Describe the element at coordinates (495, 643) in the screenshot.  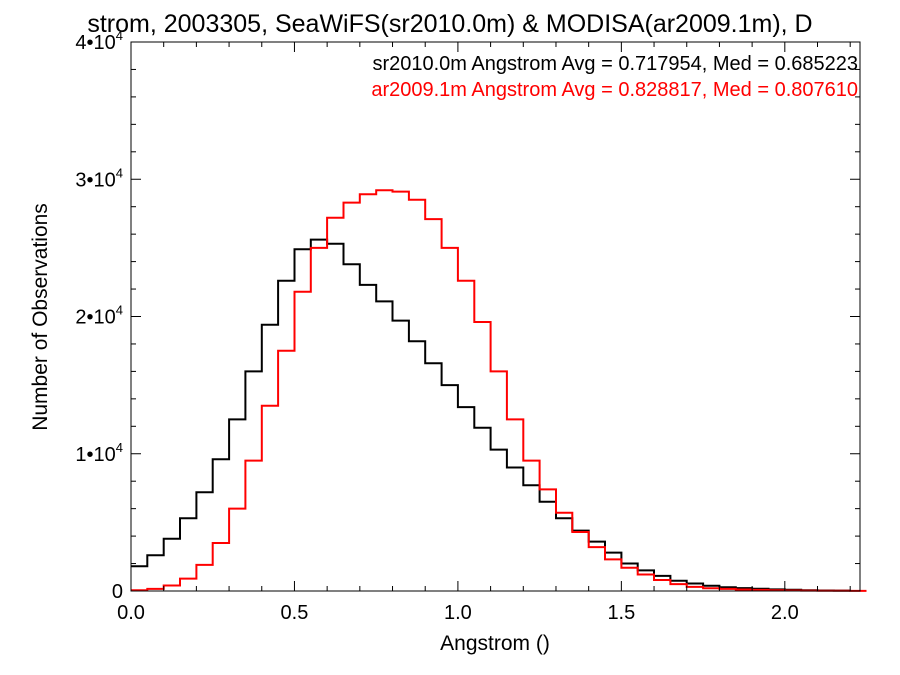
I see `x-axis-label: Angstrom ()` at that location.